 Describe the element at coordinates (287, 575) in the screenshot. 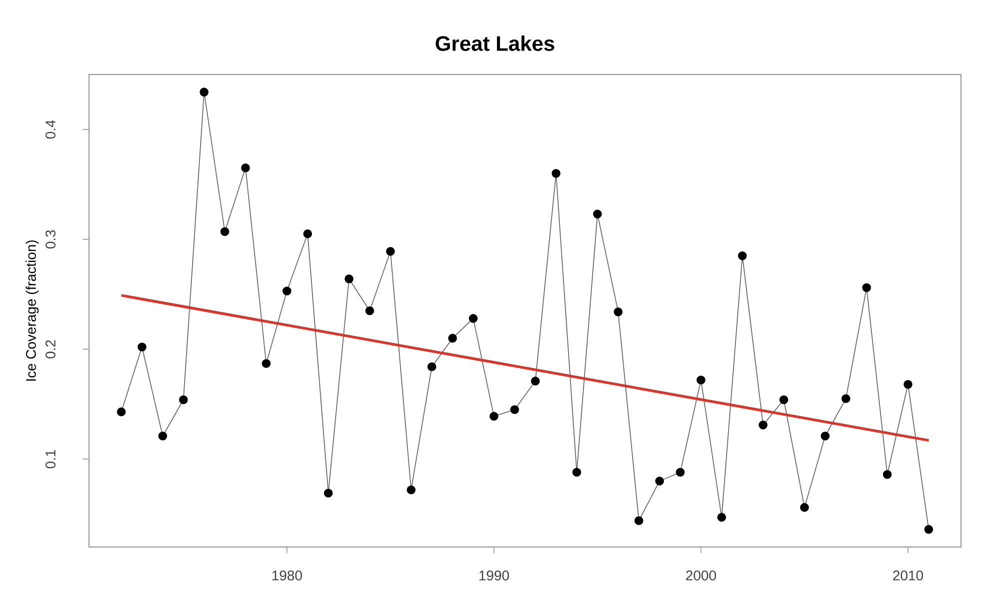

I see `x-tick-label: 1980` at that location.